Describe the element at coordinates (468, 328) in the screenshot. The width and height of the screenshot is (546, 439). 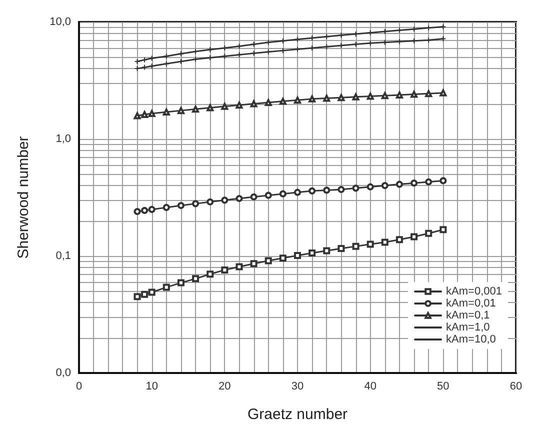
I see `legend-label: kAm=1,0` at that location.